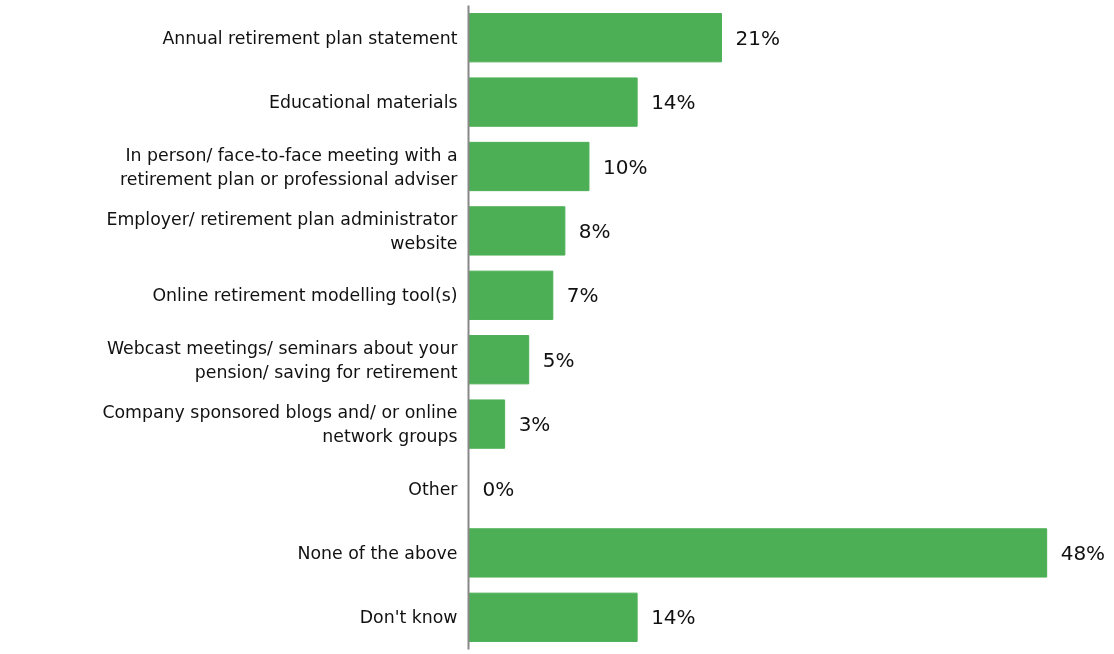  Describe the element at coordinates (310, 37) in the screenshot. I see `y-tick-label: Annual retirement plan statement` at that location.